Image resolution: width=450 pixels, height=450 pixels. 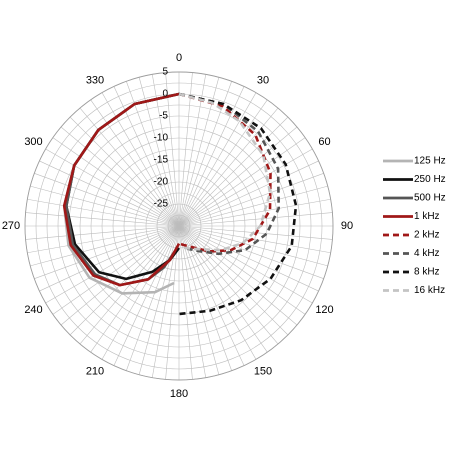 I want to click on legend-label: 4 kHz, so click(x=427, y=253).